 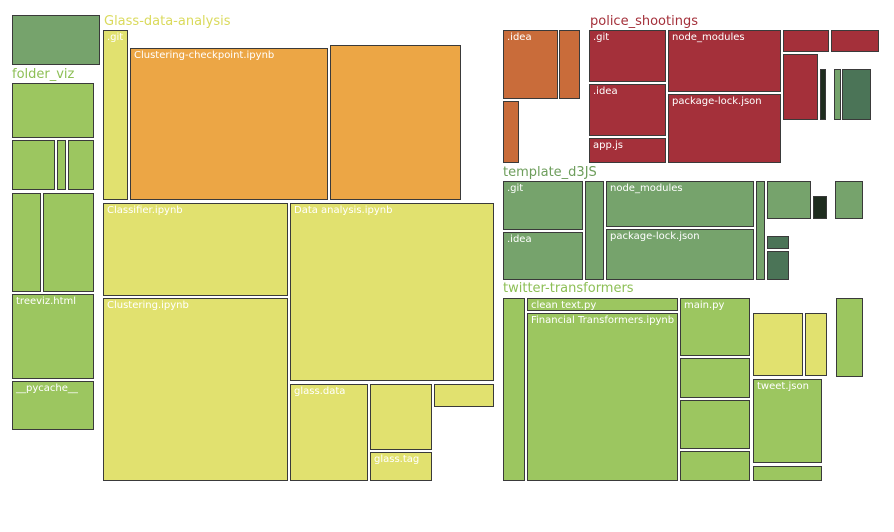 What do you see at coordinates (229, 124) in the screenshot?
I see `treemap-cell: Clustering-checkpoint.ipynb` at bounding box center [229, 124].